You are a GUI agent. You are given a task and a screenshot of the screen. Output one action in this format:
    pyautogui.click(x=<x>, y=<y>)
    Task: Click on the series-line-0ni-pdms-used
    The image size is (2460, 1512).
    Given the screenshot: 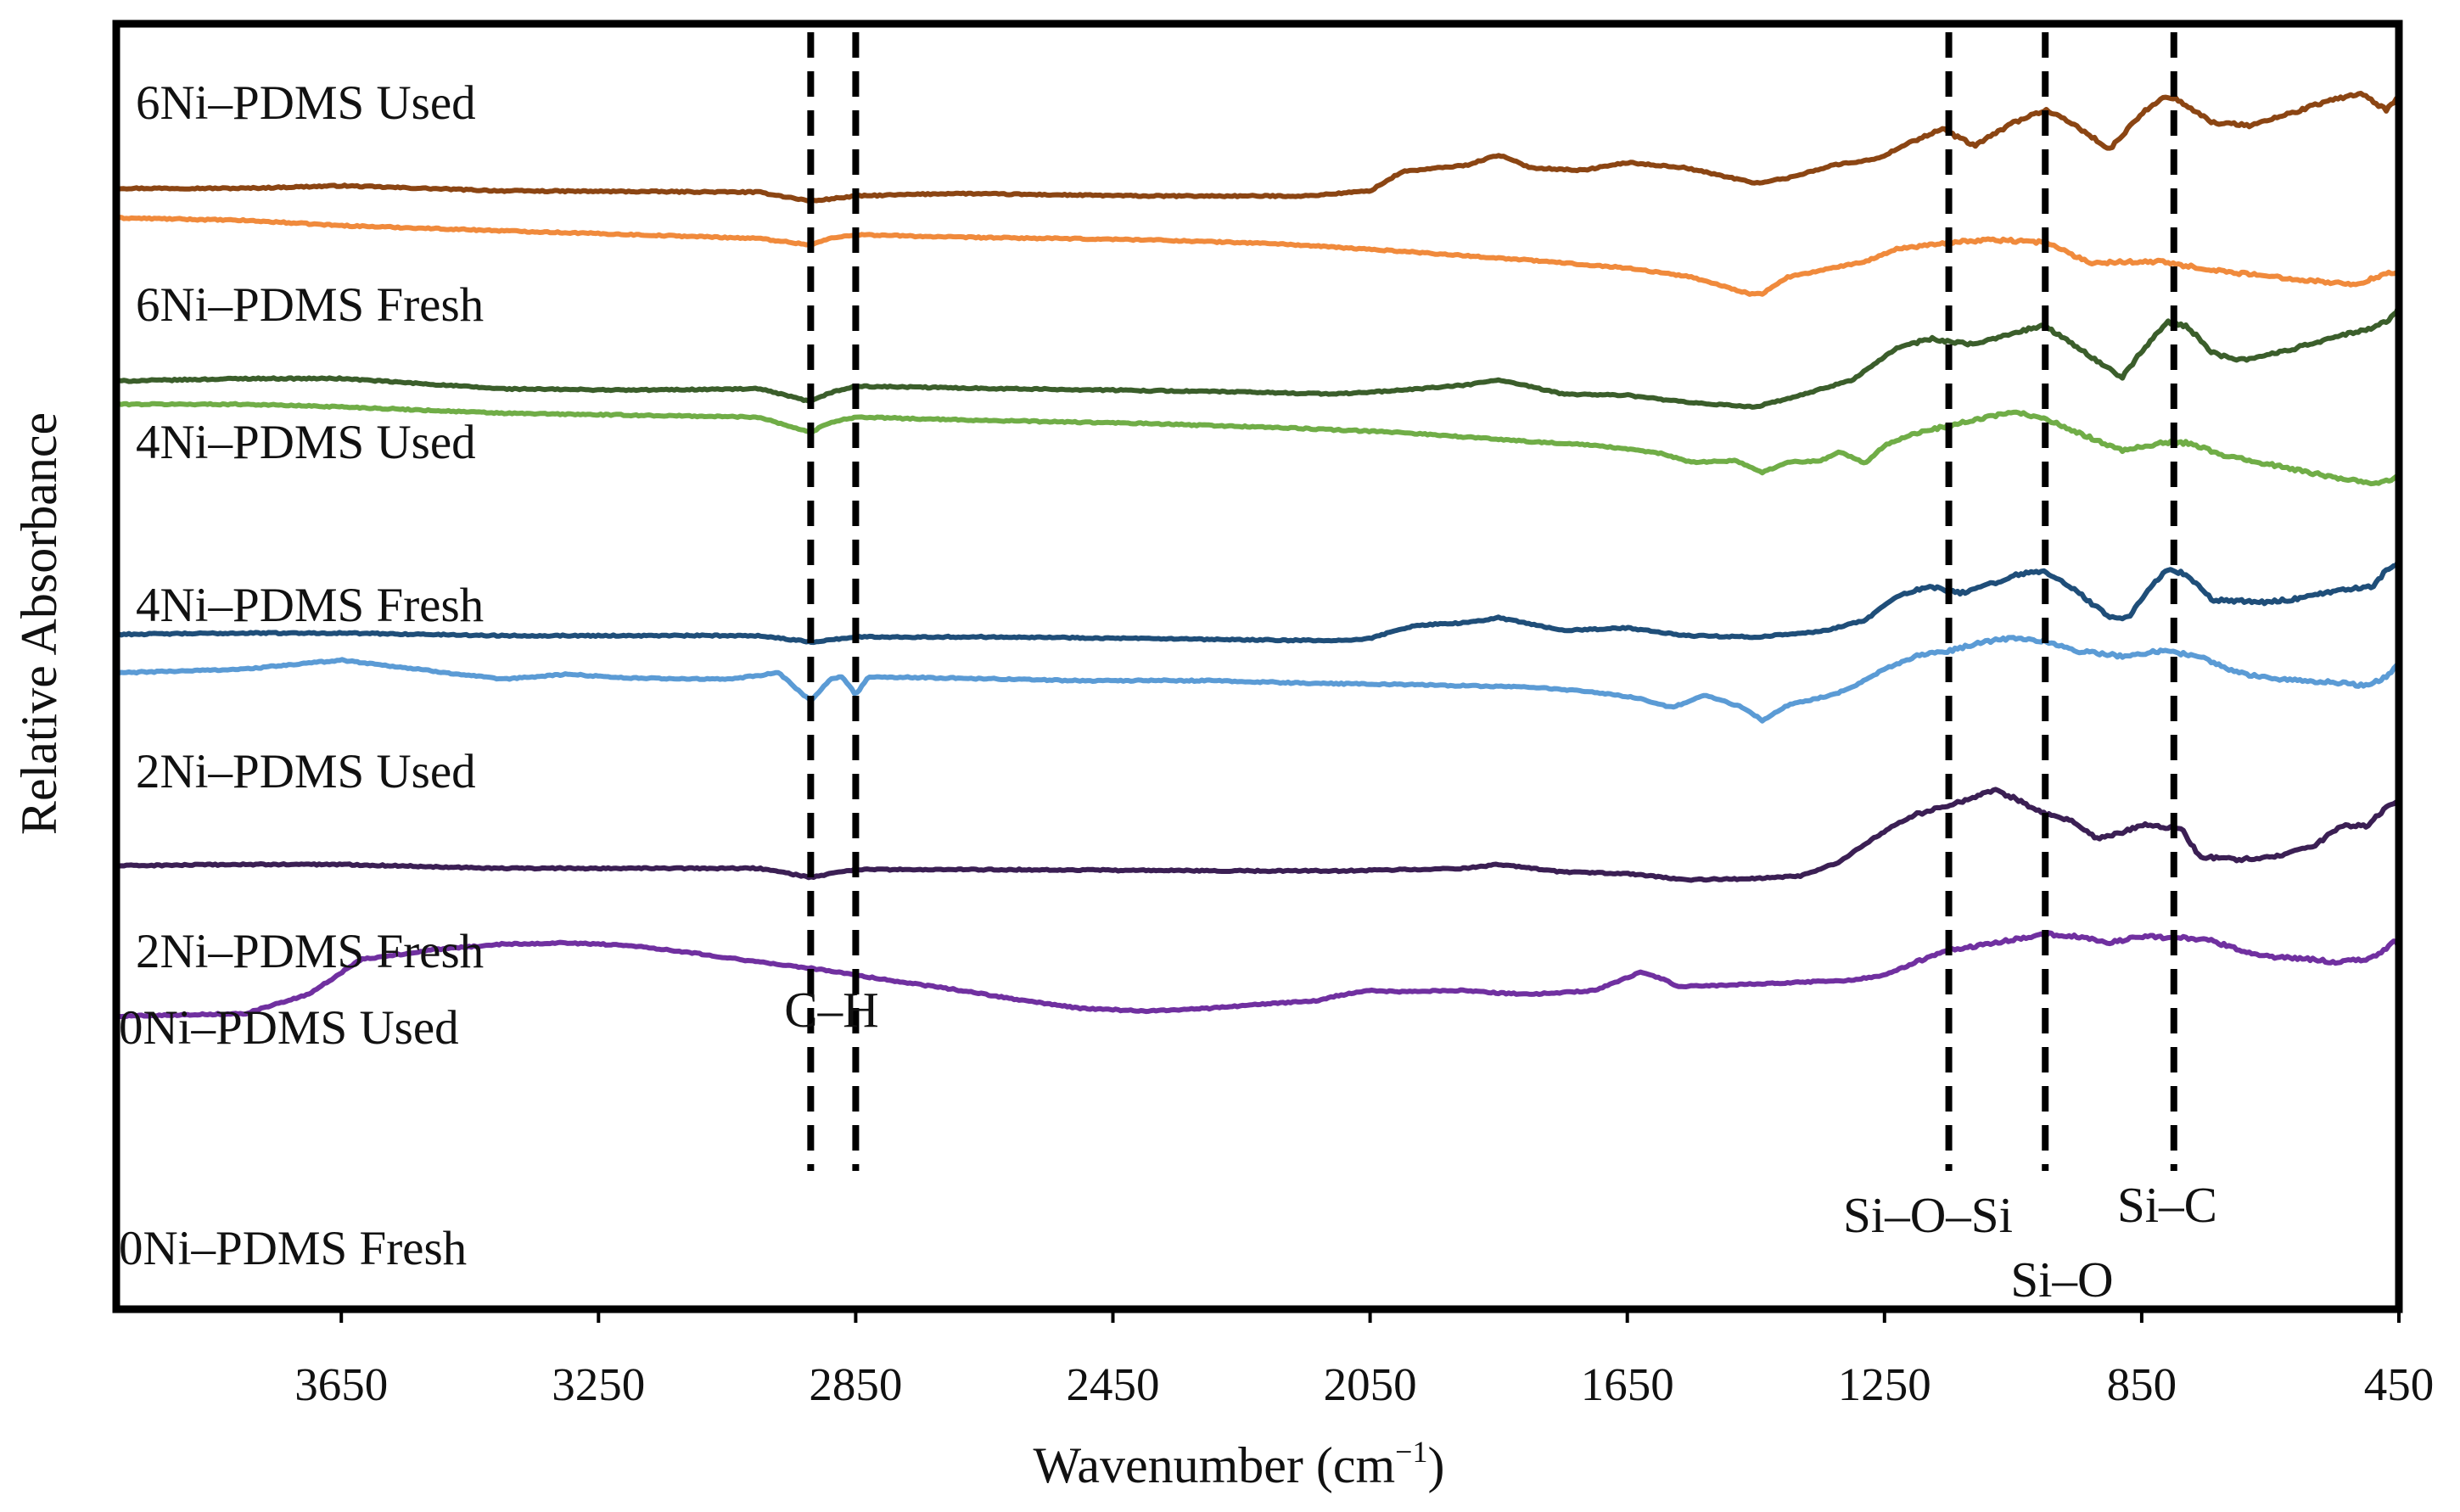 What is the action you would take?
    pyautogui.click(x=1258, y=835)
    